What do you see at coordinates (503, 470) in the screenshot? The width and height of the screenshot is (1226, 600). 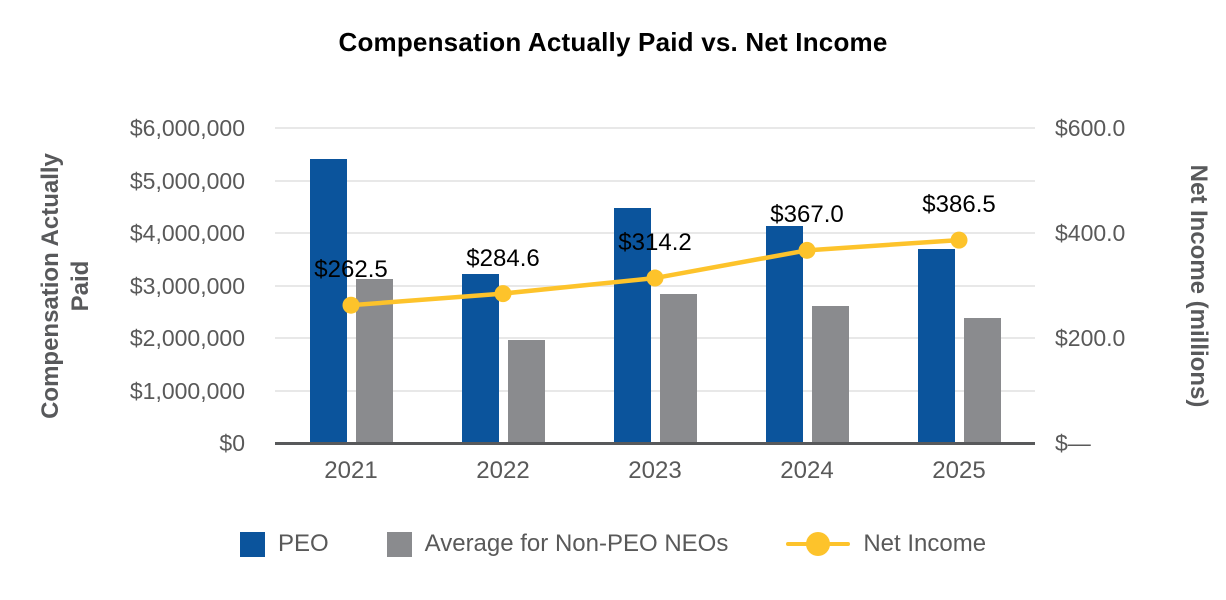 I see `x-axis-label-2022: 2022` at bounding box center [503, 470].